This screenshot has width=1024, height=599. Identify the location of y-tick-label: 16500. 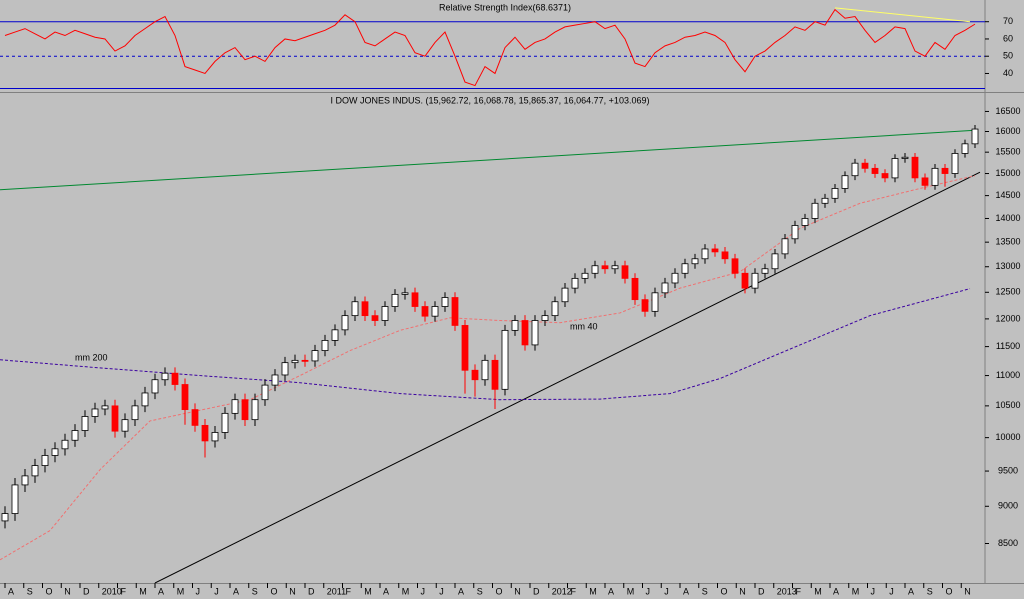
(1007, 111).